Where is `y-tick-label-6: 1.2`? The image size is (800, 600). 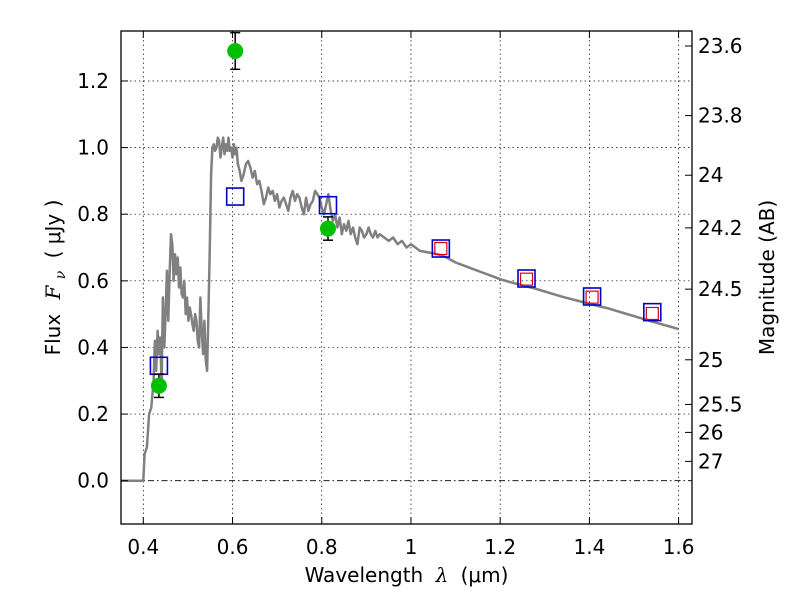
y-tick-label-6: 1.2 is located at coordinates (93, 81).